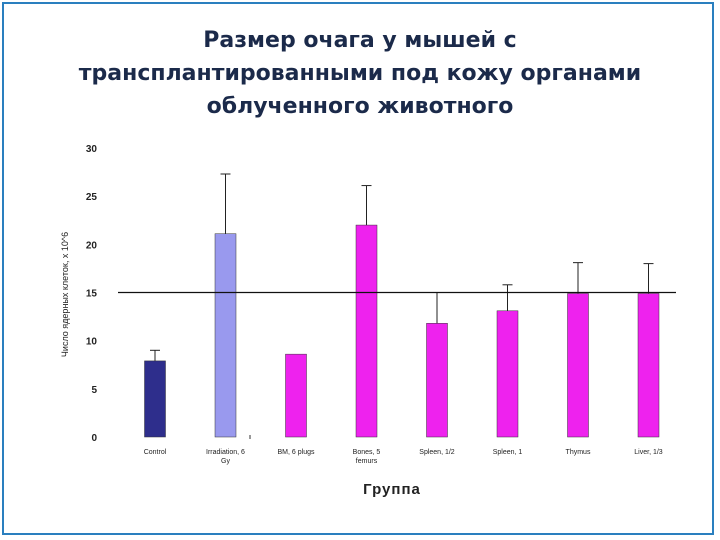  I want to click on y-tick-label: 30, so click(92, 149).